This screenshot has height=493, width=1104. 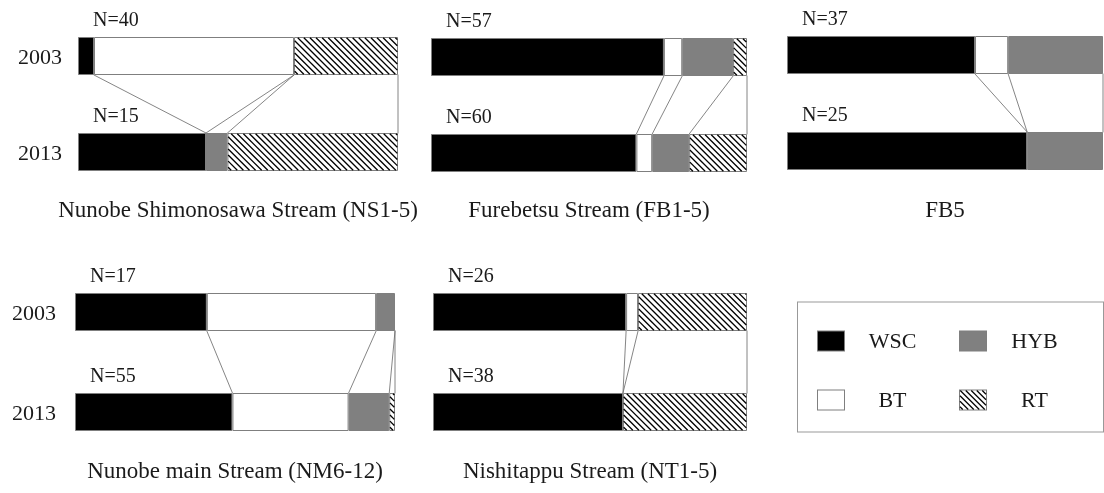 I want to click on annotation: N=37, so click(x=825, y=18).